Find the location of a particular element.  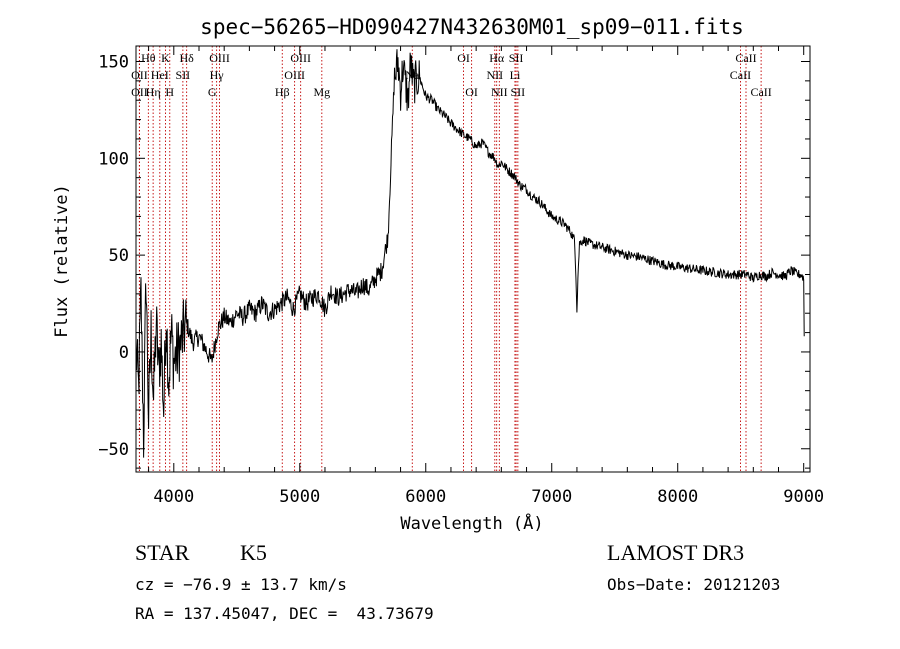

line-label: G is located at coordinates (212, 92).